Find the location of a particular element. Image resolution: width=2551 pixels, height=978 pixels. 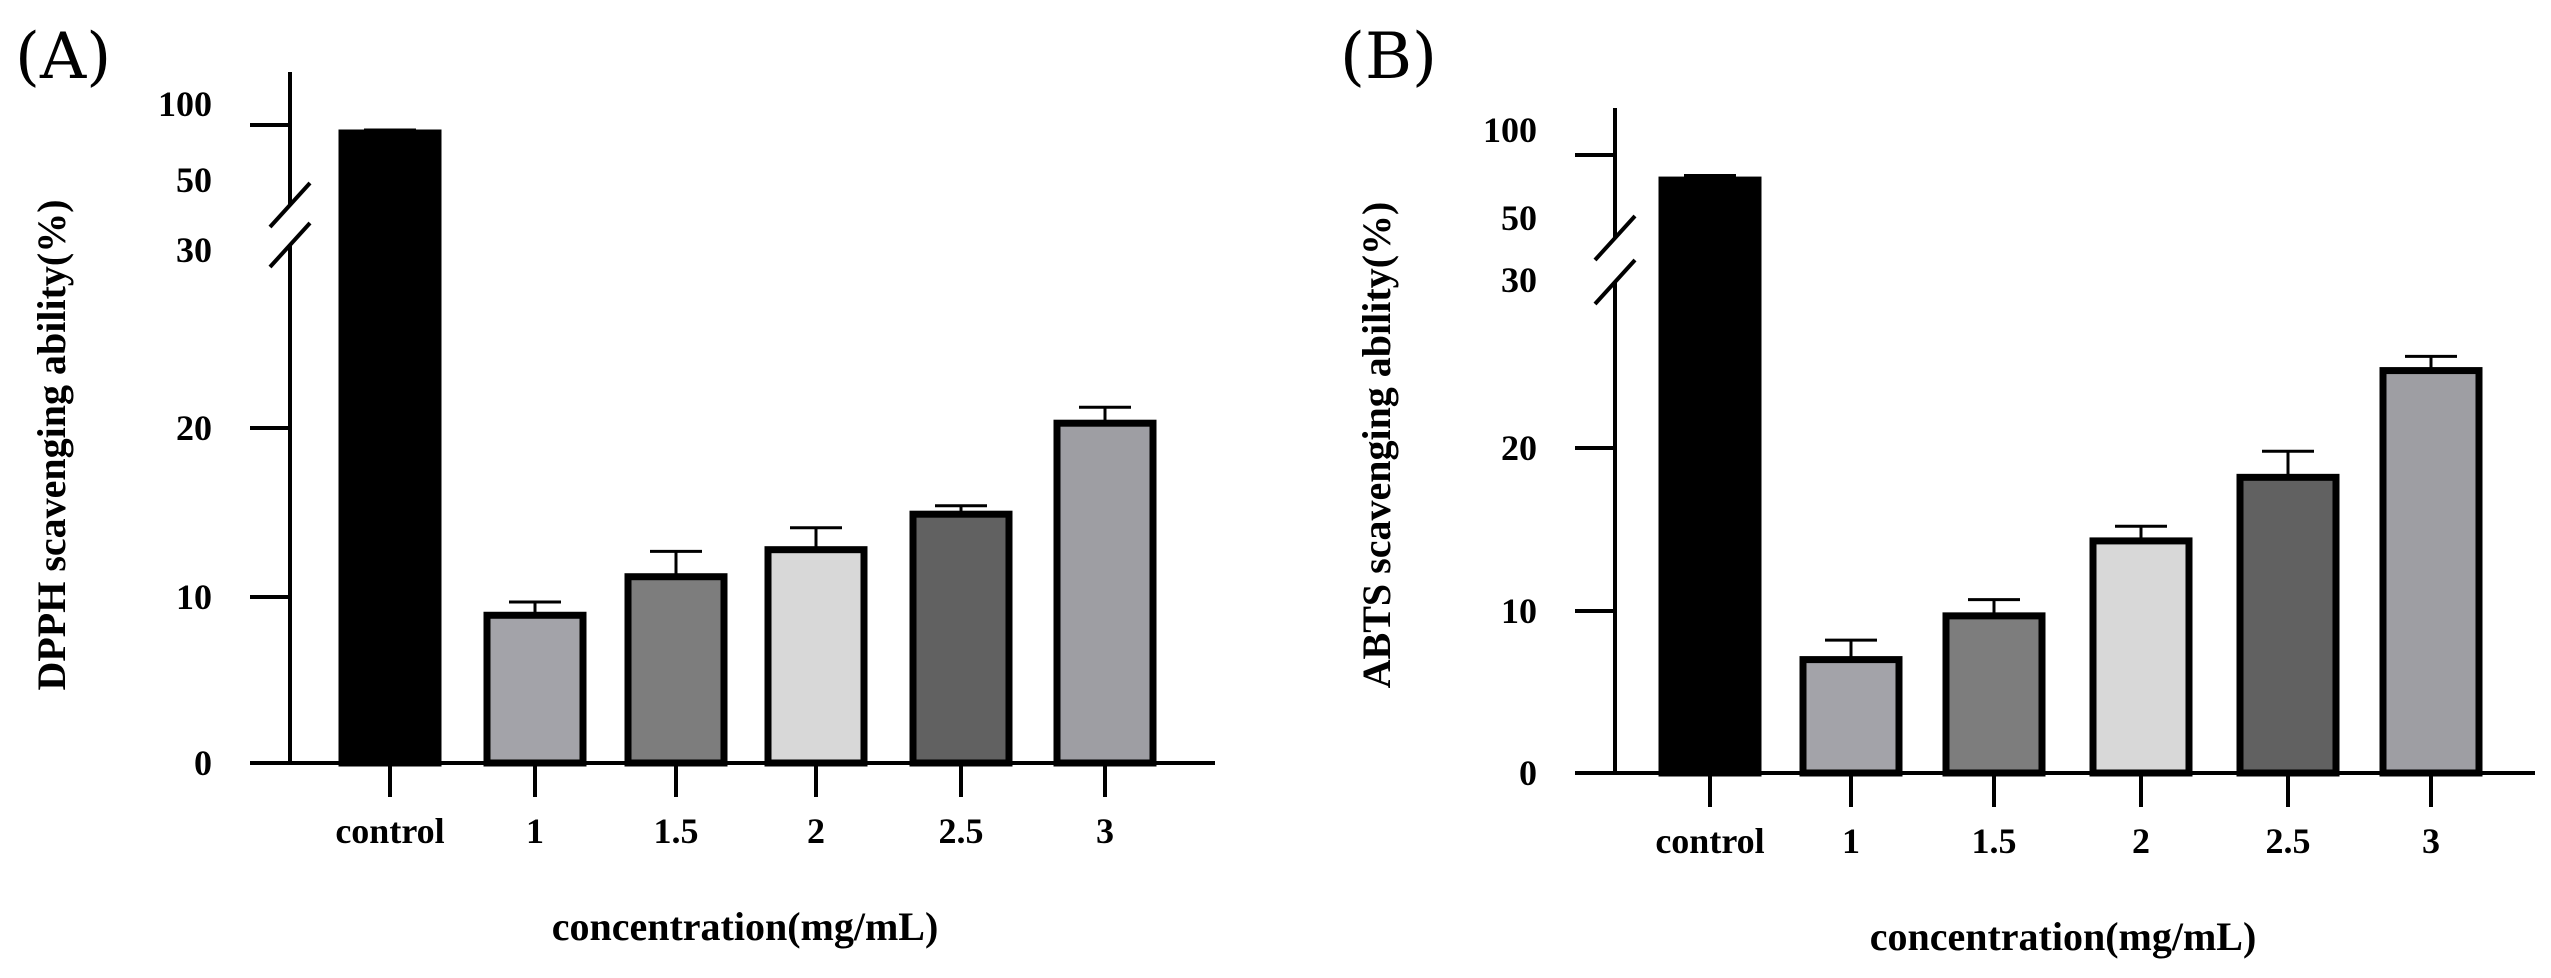

panel-label: (A) is located at coordinates (63, 57).